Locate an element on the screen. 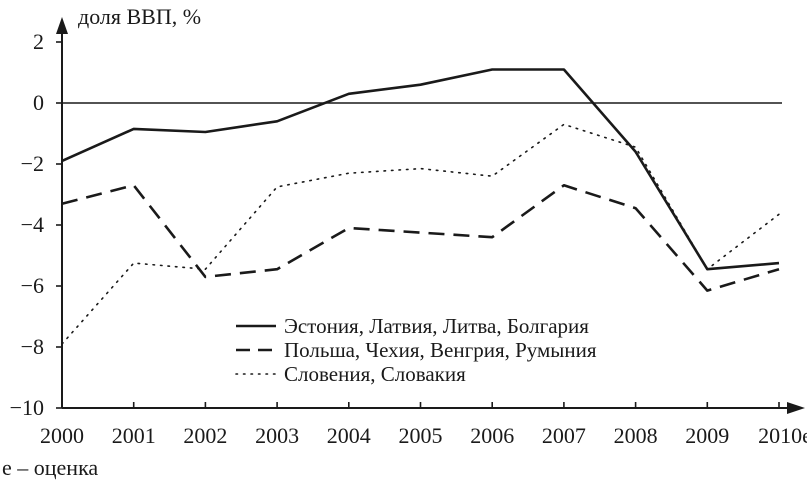 Image resolution: width=807 pixels, height=482 pixels. estimate-note: e – оценка is located at coordinates (50, 467).